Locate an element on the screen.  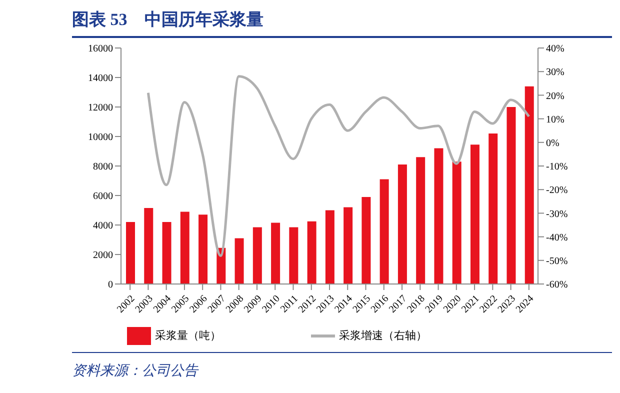
legend-label: 采浆量（吨） is located at coordinates (188, 335).